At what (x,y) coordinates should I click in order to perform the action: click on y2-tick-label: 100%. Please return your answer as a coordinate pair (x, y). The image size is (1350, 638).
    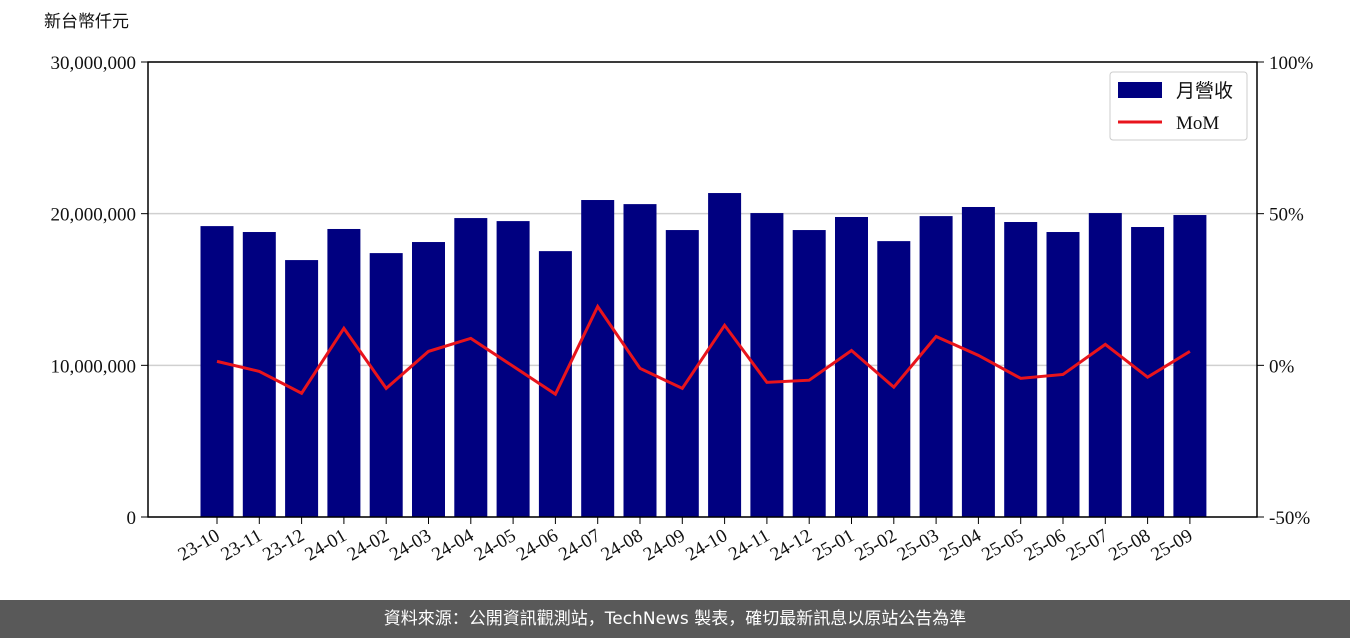
    Looking at the image, I should click on (1291, 63).